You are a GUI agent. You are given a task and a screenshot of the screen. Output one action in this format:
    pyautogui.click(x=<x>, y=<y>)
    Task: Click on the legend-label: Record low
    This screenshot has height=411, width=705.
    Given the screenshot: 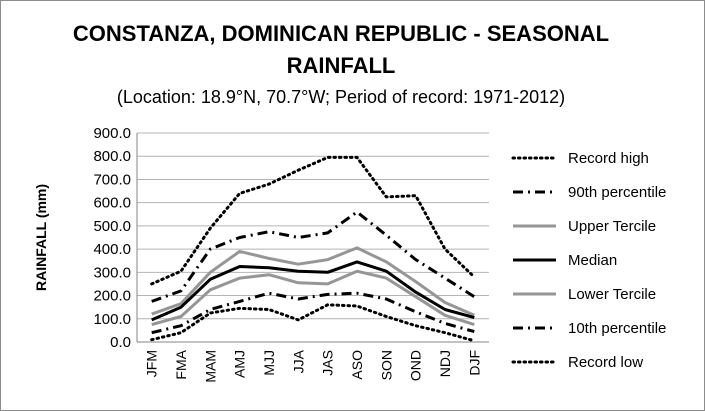 What is the action you would take?
    pyautogui.click(x=605, y=362)
    